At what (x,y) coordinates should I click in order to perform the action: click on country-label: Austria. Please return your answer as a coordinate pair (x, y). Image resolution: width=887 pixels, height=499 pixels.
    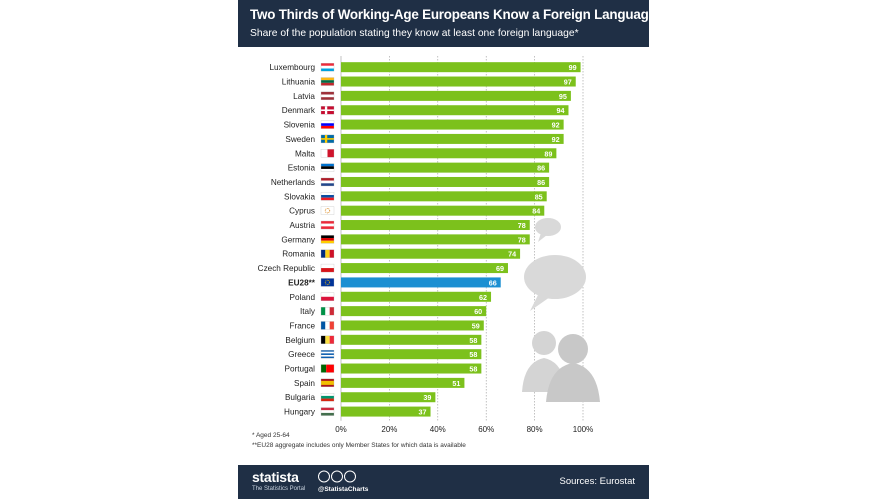
    Looking at the image, I should click on (303, 225).